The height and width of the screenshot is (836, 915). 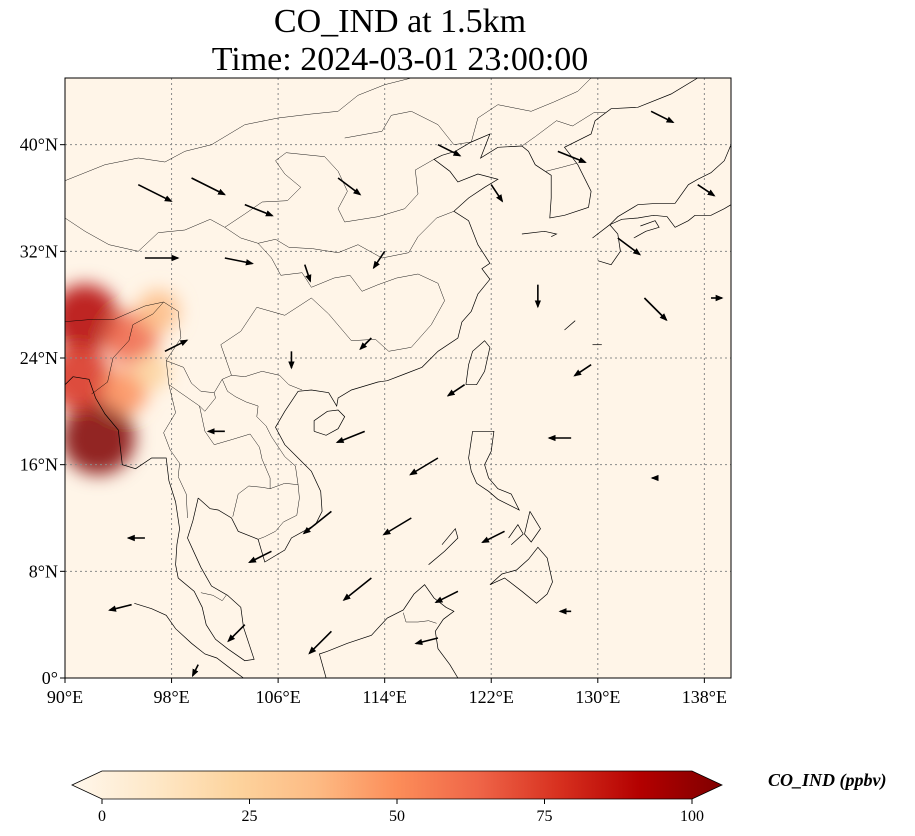 I want to click on lon-tick-label: 98°E, so click(x=171, y=697).